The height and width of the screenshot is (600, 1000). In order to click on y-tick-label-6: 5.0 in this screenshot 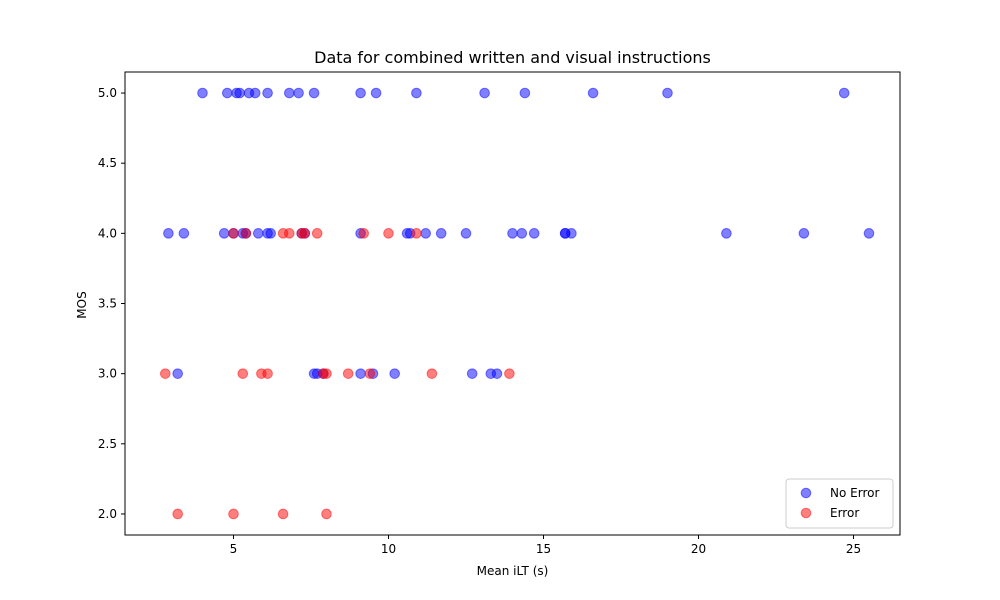, I will do `click(107, 93)`.